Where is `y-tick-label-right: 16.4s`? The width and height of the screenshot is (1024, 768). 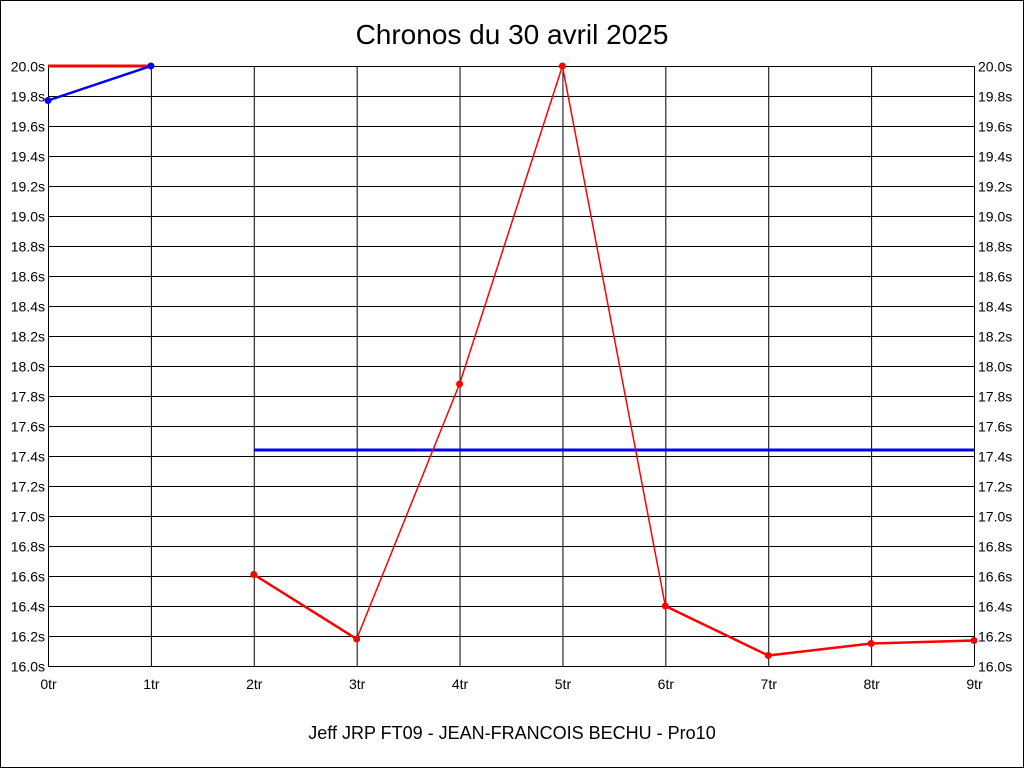 y-tick-label-right: 16.4s is located at coordinates (995, 607).